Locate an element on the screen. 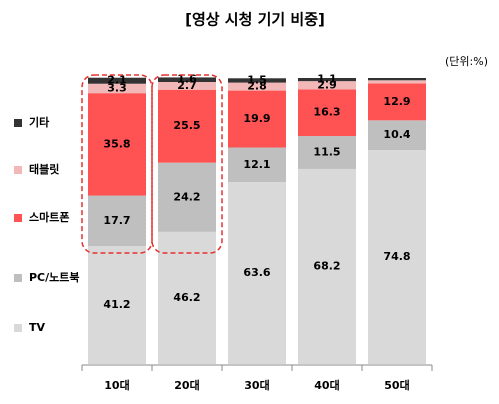 This screenshot has height=404, width=499. value-label: 1.1 is located at coordinates (327, 79).